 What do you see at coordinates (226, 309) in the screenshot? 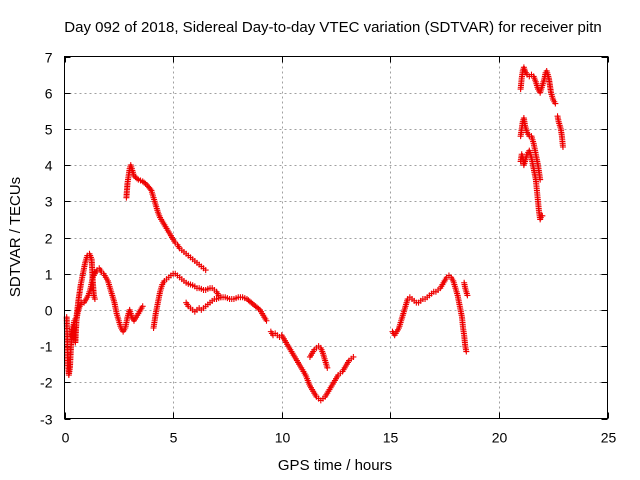
I see `series-sat-e` at bounding box center [226, 309].